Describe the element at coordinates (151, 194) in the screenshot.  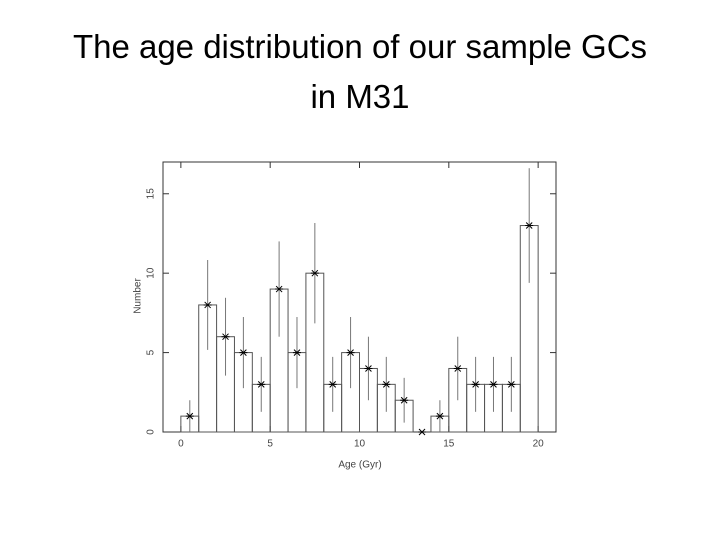
I see `y-tick-label: 15` at that location.